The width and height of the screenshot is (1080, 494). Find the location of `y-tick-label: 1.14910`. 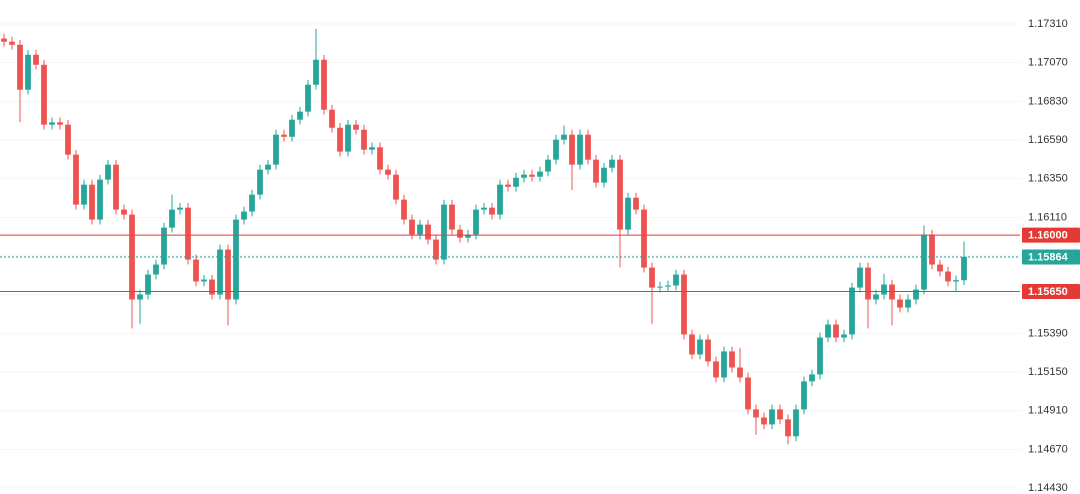

y-tick-label: 1.14910 is located at coordinates (1048, 411).